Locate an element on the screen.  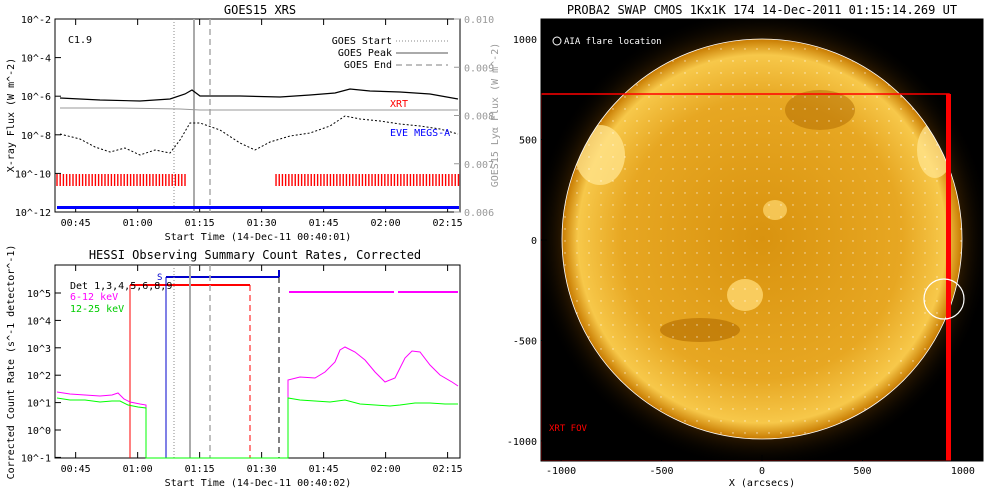
swap-x-label: X (arcsecs) is located at coordinates (762, 483).